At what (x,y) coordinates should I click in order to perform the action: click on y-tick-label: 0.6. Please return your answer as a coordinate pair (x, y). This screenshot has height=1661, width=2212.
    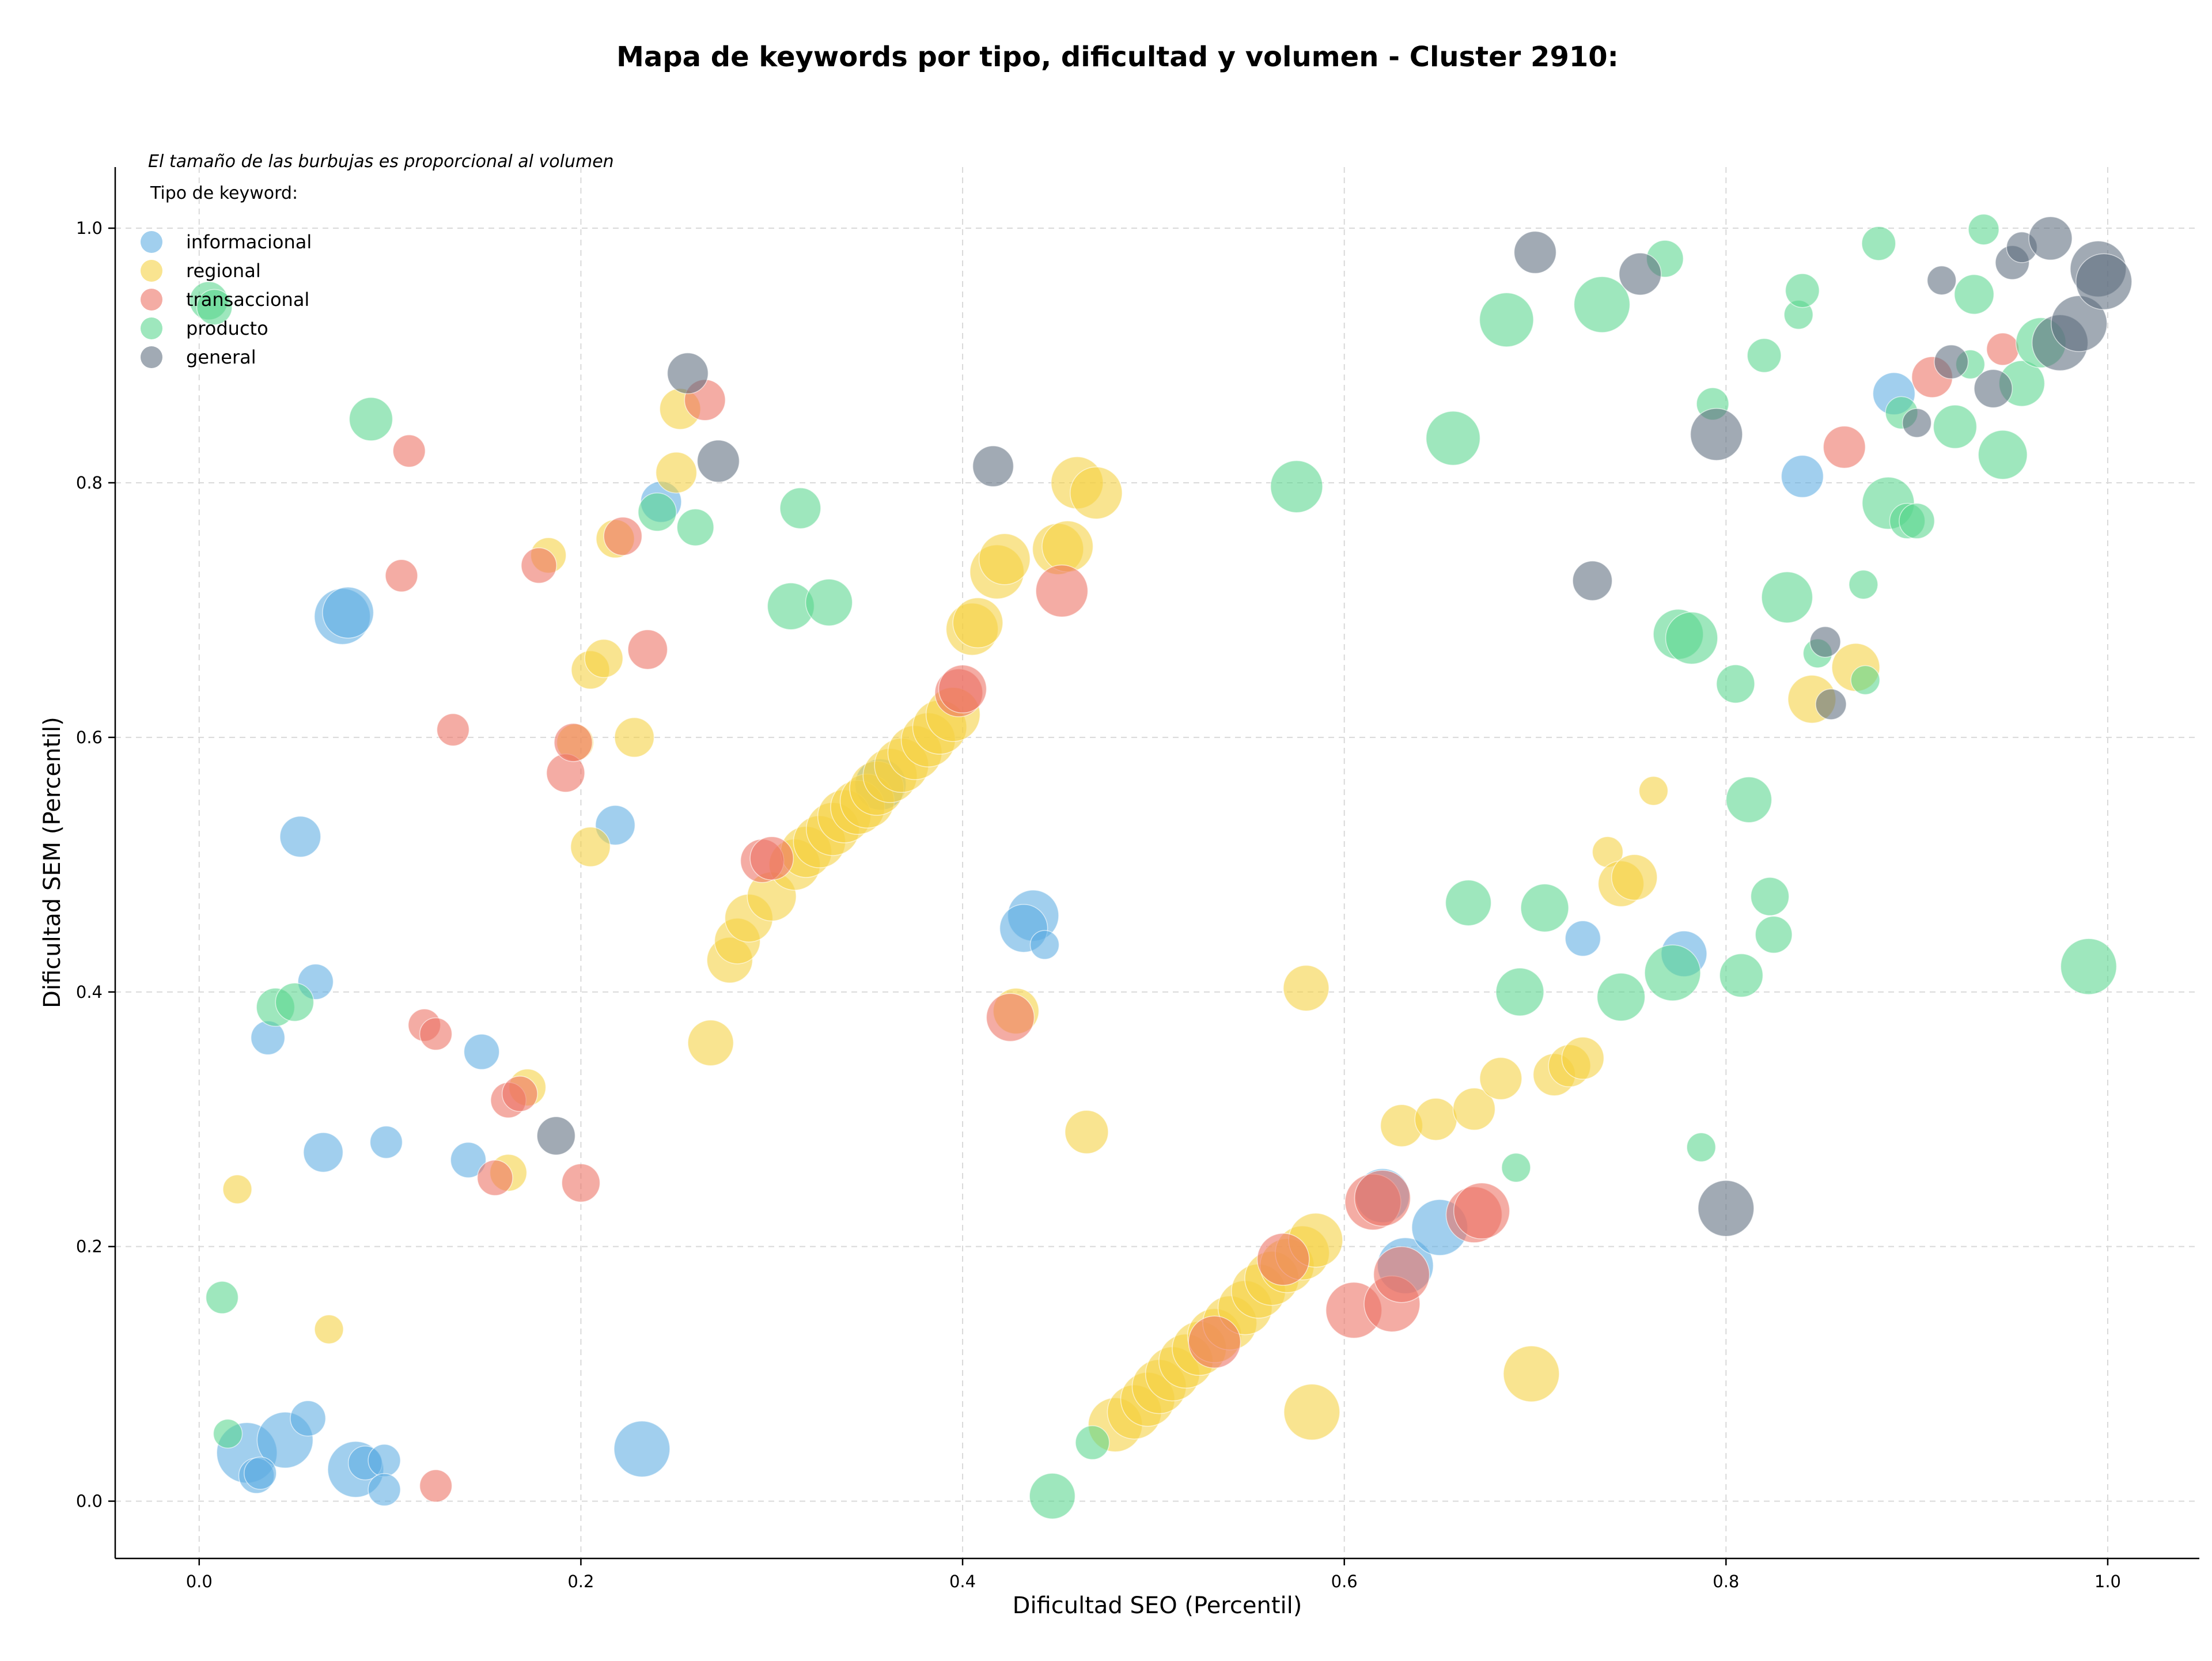
    Looking at the image, I should click on (89, 737).